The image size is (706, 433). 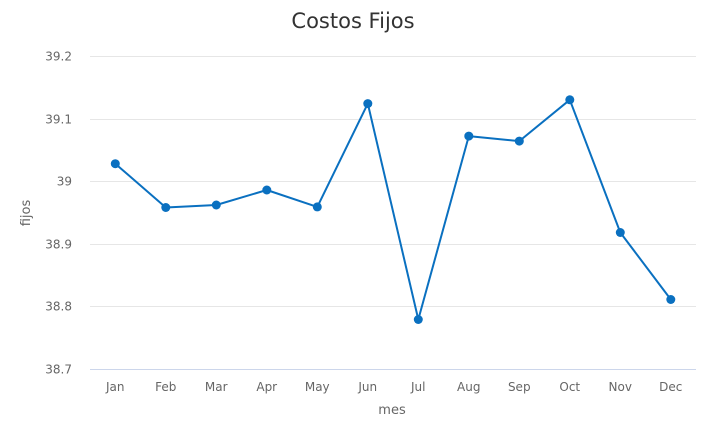 I want to click on x-tick-label: Aug, so click(x=468, y=387).